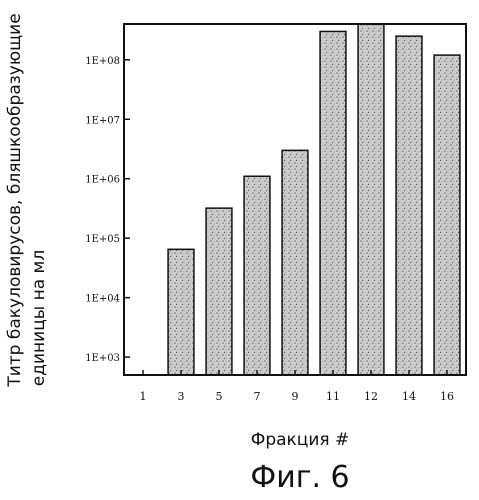 The image size is (479, 500). What do you see at coordinates (333, 396) in the screenshot?
I see `x-tick-label: 11` at bounding box center [333, 396].